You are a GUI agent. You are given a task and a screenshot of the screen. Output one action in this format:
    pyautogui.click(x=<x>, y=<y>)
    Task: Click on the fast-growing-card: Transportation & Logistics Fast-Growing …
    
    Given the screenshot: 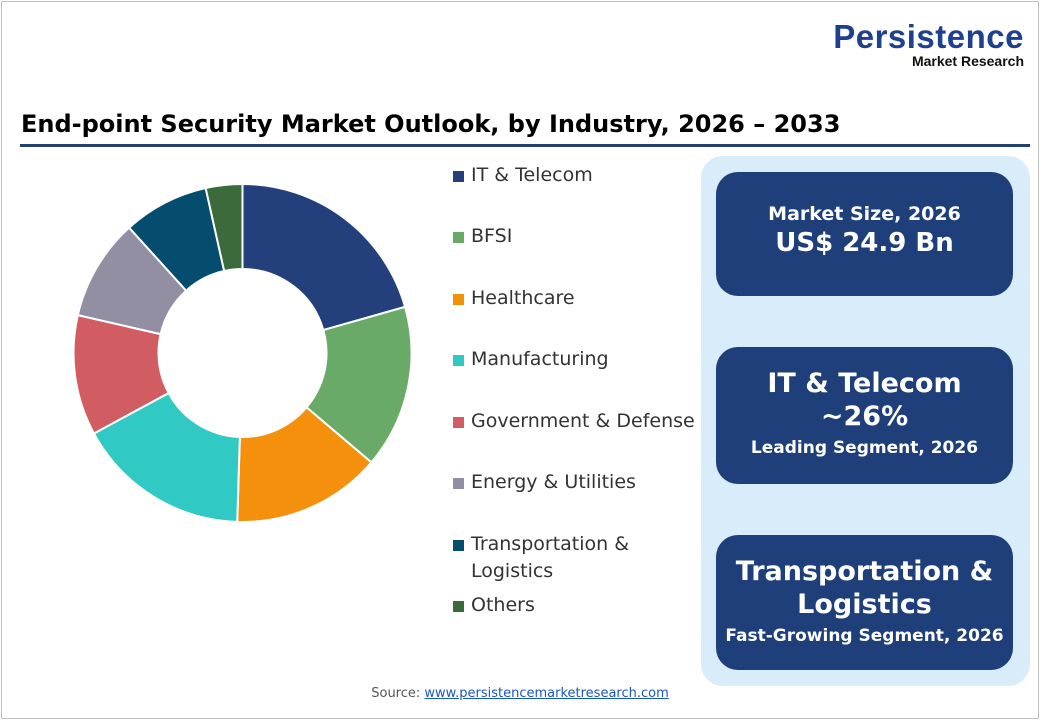 What is the action you would take?
    pyautogui.click(x=864, y=602)
    